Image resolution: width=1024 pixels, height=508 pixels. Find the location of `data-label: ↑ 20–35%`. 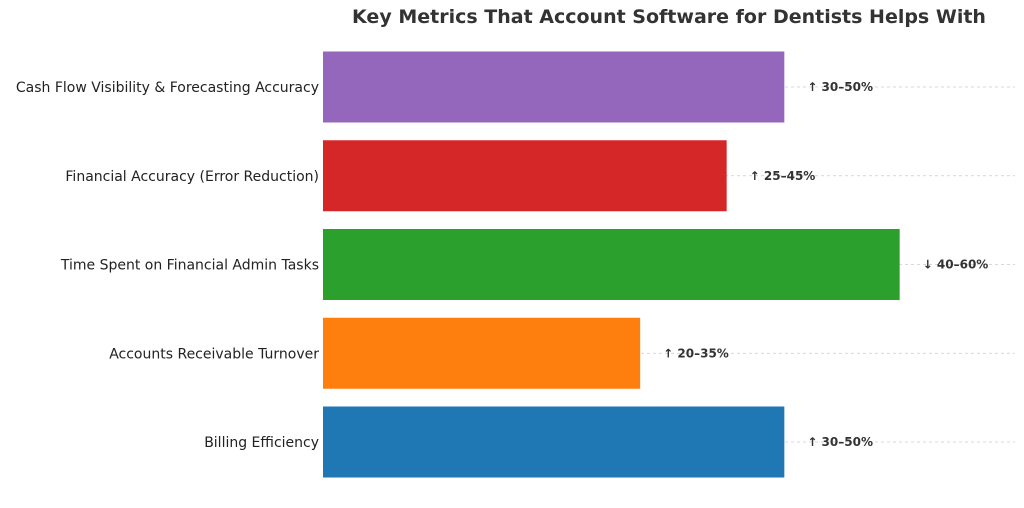

data-label: ↑ 20–35% is located at coordinates (696, 353).